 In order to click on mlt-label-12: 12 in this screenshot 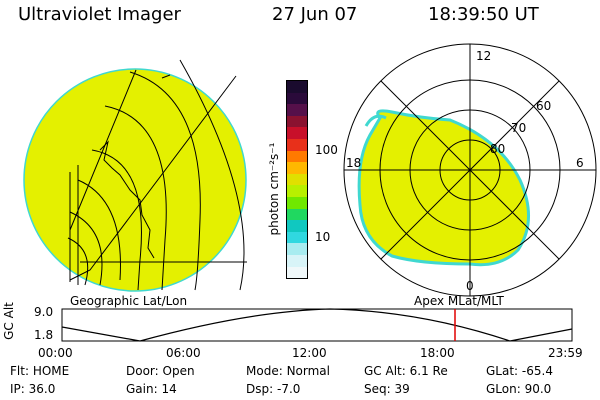, I will do `click(483, 56)`.